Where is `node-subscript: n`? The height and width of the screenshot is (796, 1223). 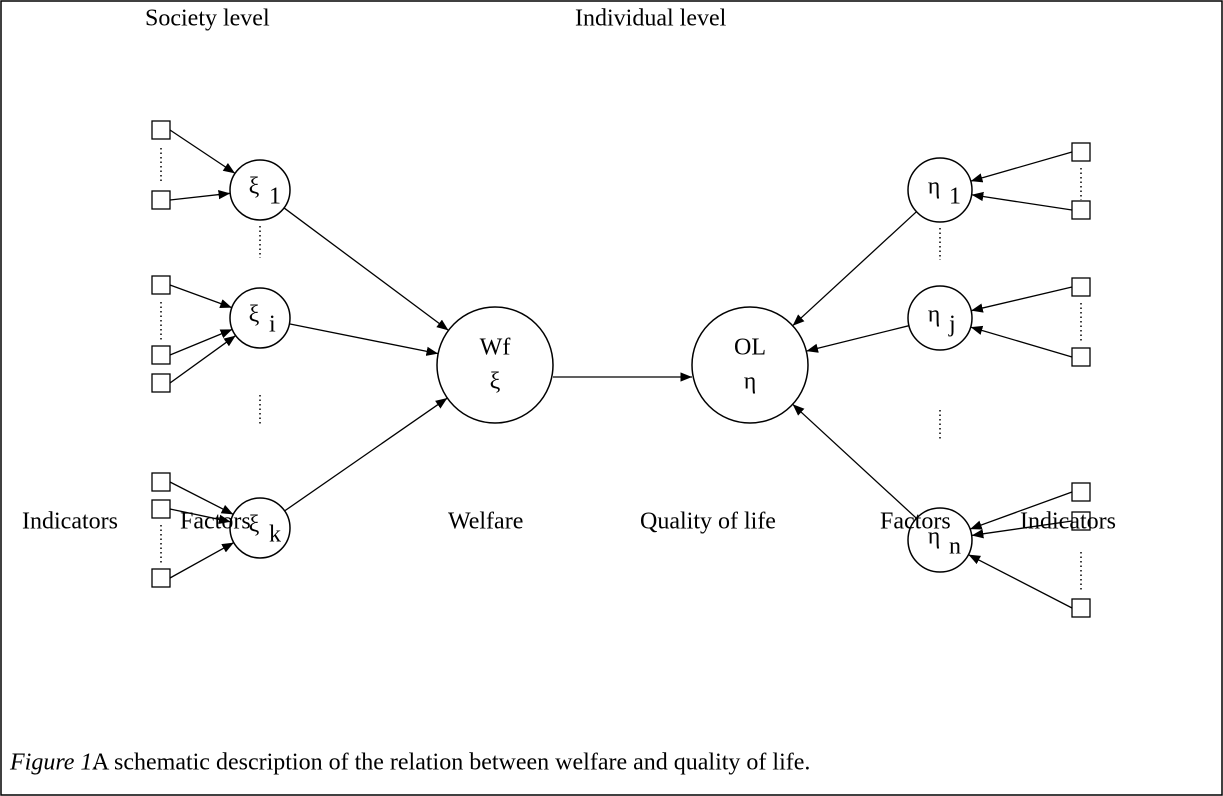
node-subscript: n is located at coordinates (955, 547).